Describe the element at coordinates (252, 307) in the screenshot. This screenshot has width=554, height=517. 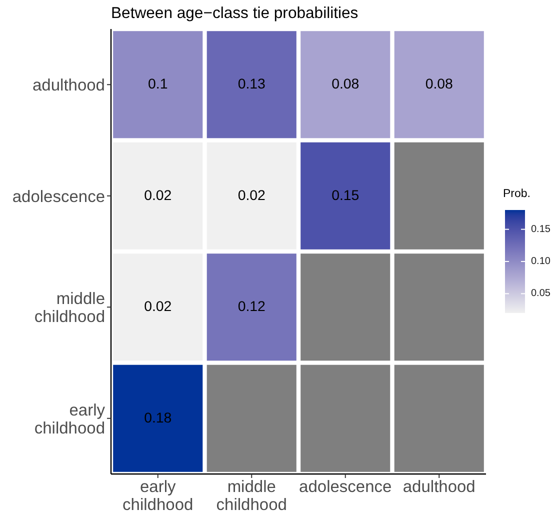
I see `data-label: 0.12` at that location.